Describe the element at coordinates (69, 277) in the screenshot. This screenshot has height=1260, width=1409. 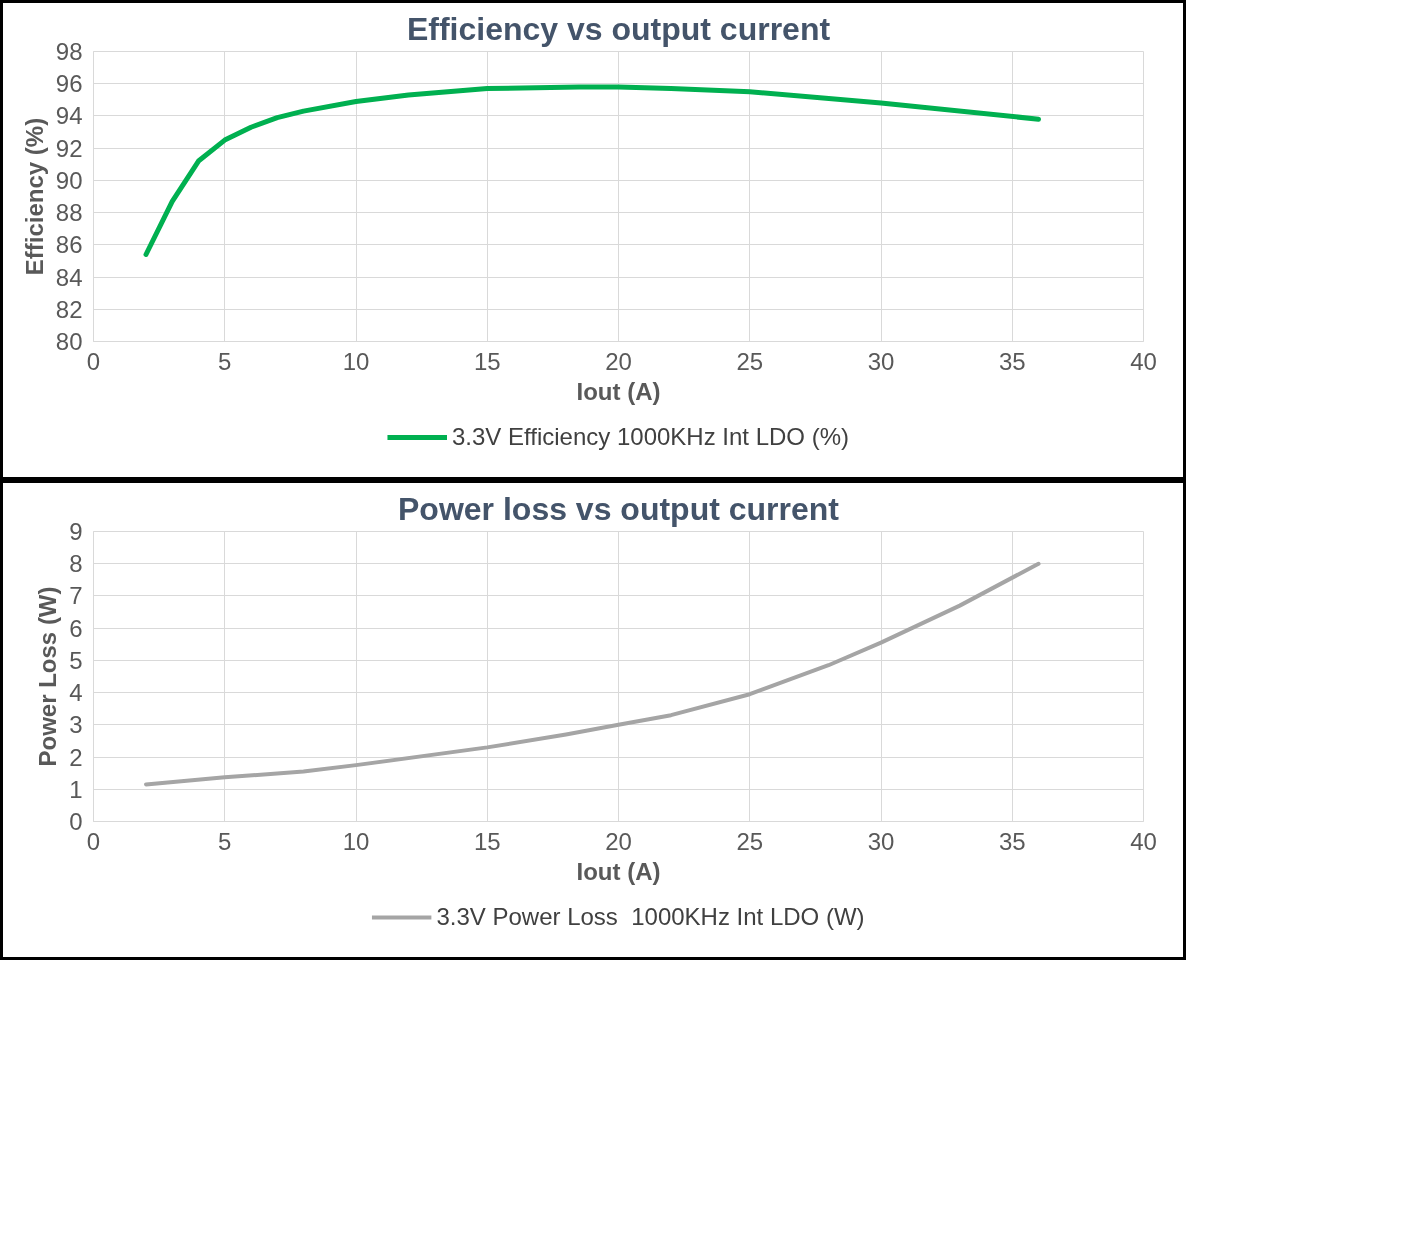
I see `y-tick-label: 84` at that location.